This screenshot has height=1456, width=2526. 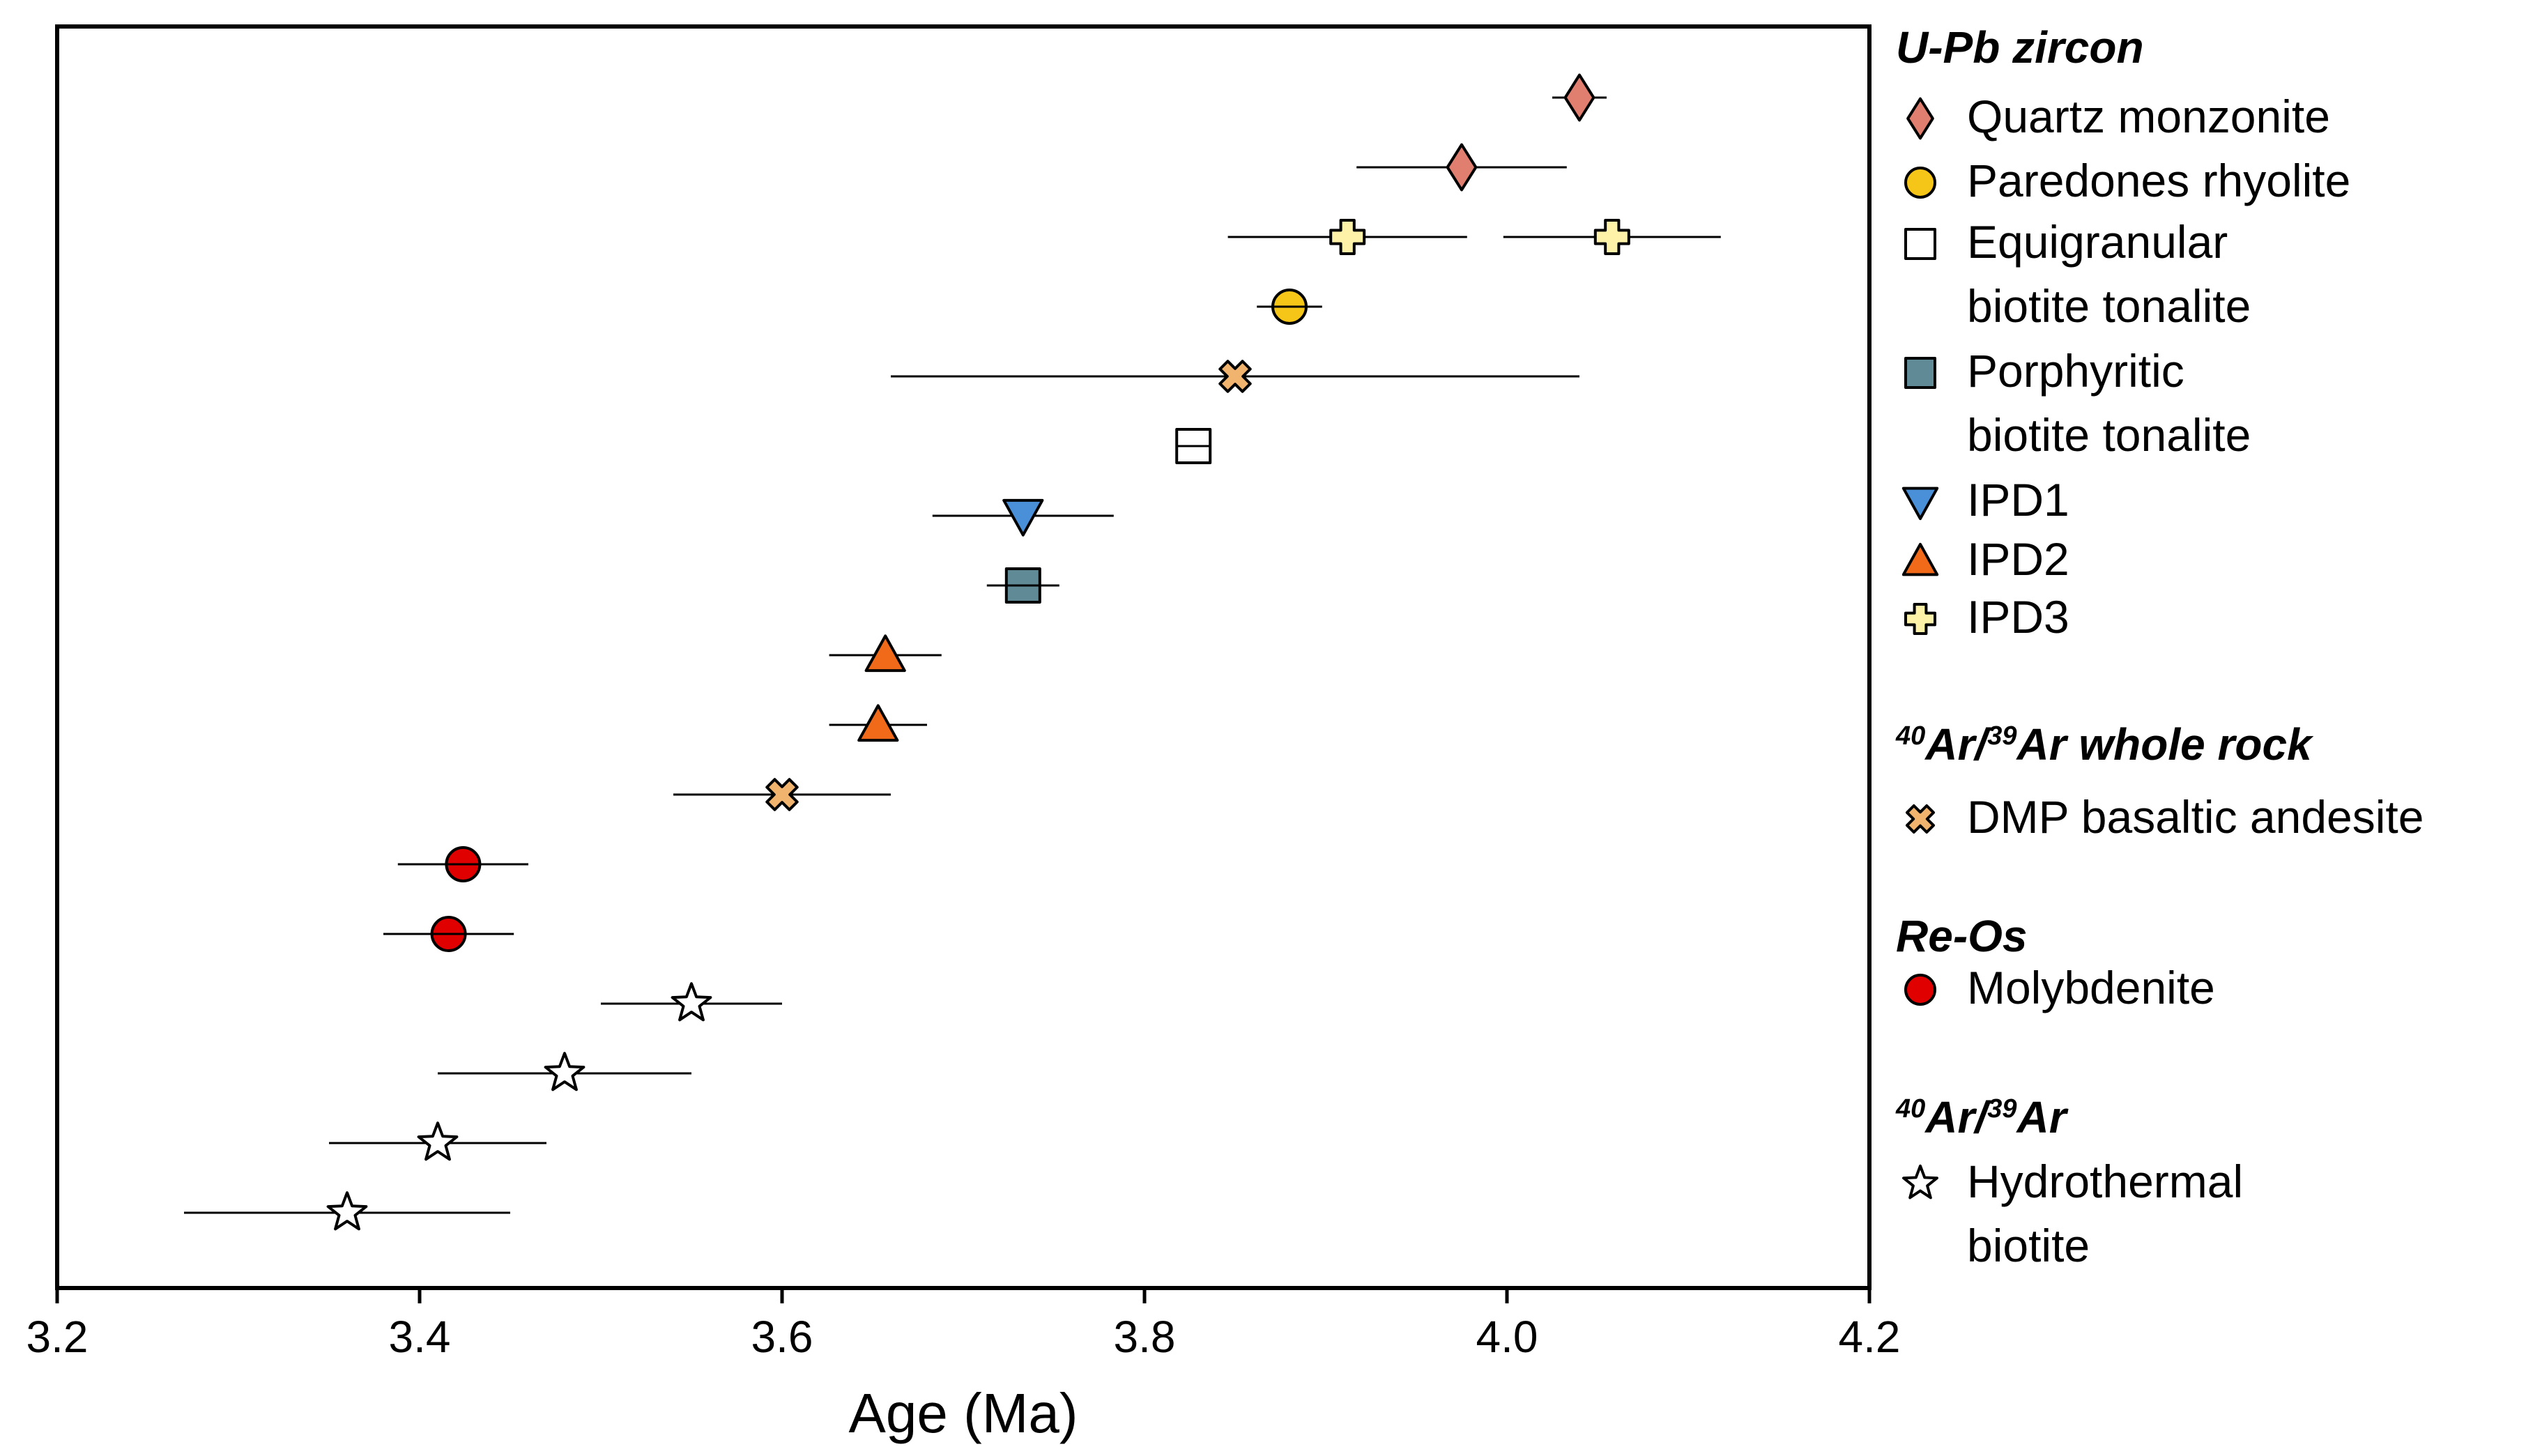 What do you see at coordinates (1920, 819) in the screenshot?
I see `legend-x-marker` at bounding box center [1920, 819].